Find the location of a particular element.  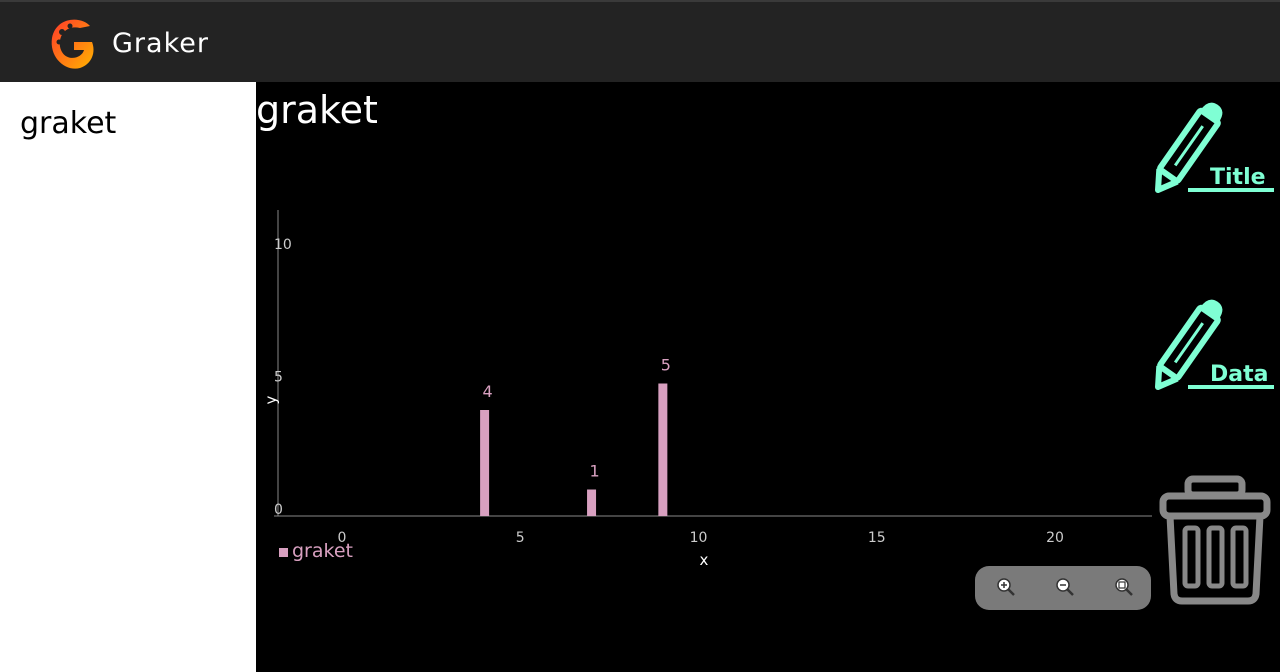

zoom-controls is located at coordinates (1063, 588).